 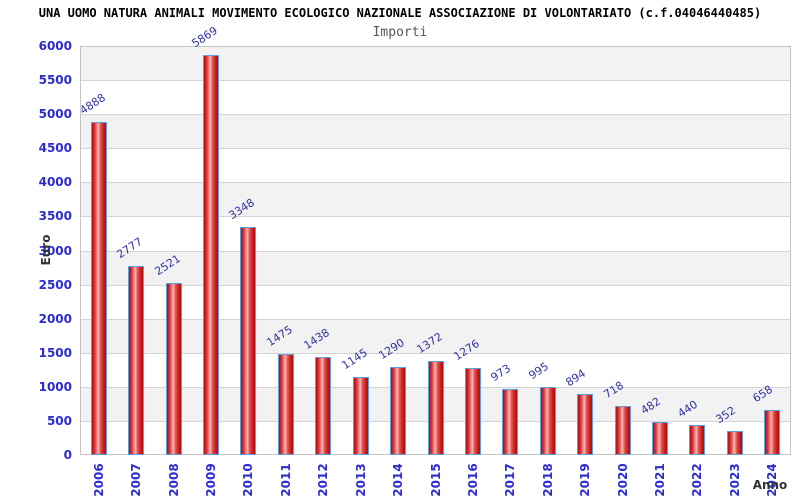 I want to click on x-tick-label: 2016, so click(x=472, y=480).